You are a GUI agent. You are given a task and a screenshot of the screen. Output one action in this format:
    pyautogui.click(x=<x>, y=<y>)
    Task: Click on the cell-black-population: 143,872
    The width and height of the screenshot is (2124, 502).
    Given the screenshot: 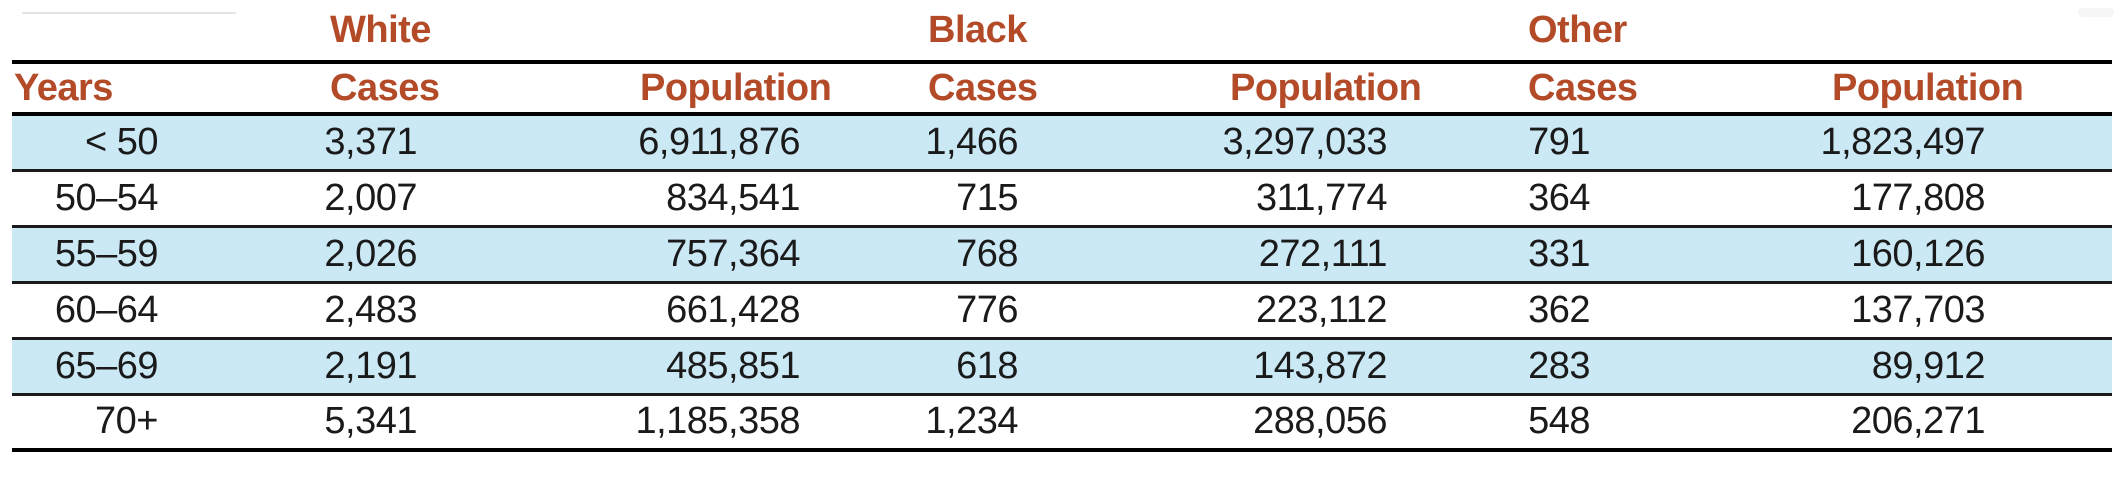 What is the action you would take?
    pyautogui.click(x=1320, y=365)
    